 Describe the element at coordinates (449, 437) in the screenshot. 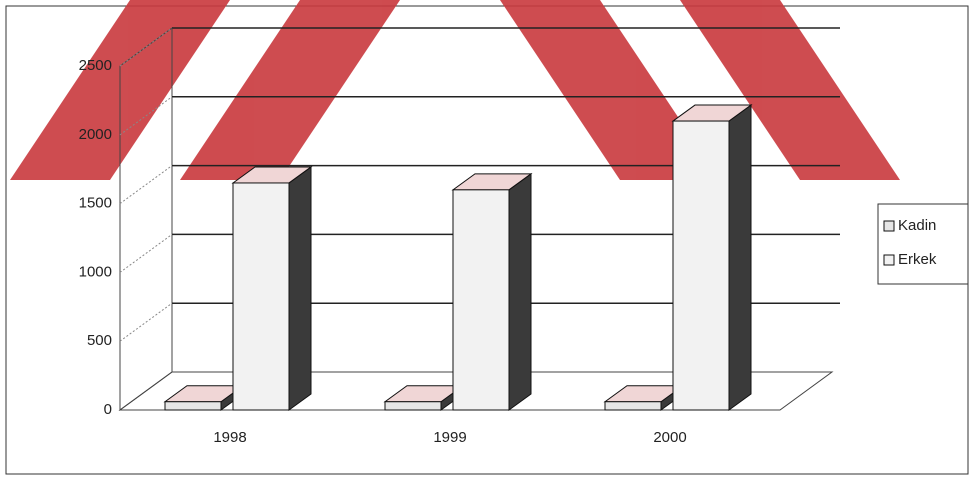

I see `x-tick-label: 1999` at that location.